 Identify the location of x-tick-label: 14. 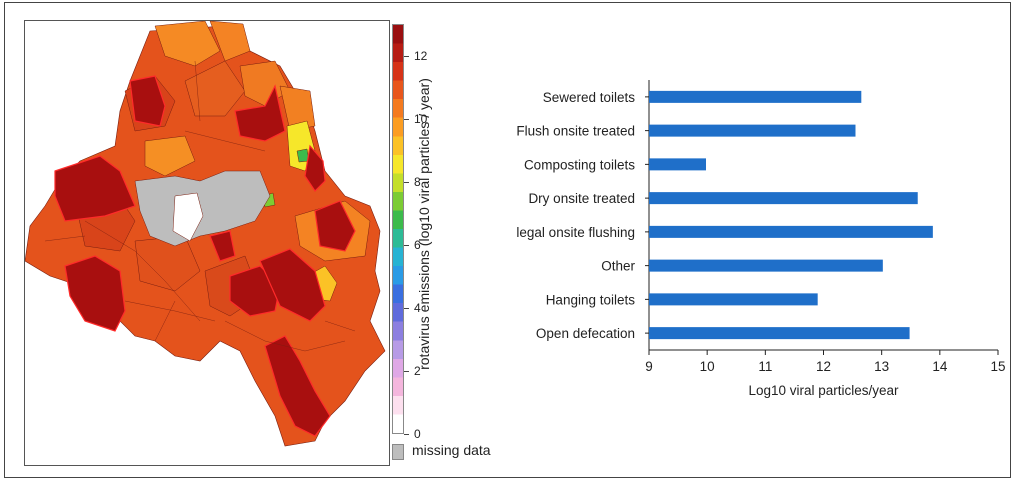
(940, 366).